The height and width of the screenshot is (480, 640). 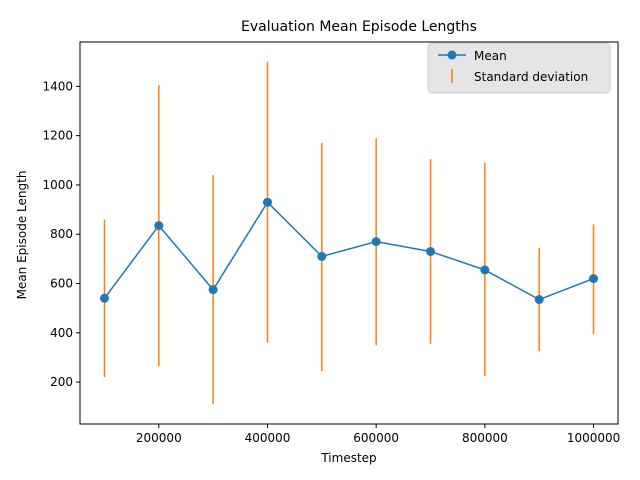 What do you see at coordinates (57, 185) in the screenshot?
I see `y-tick-label: 1000` at bounding box center [57, 185].